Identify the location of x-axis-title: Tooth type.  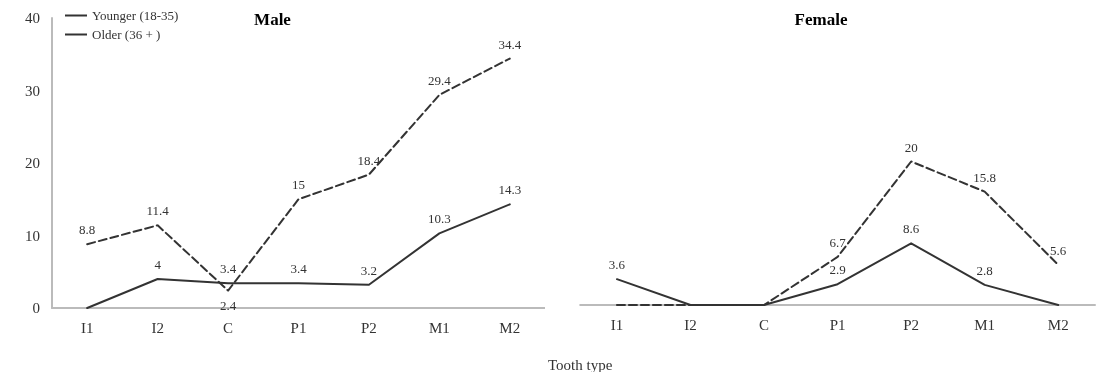
(580, 364).